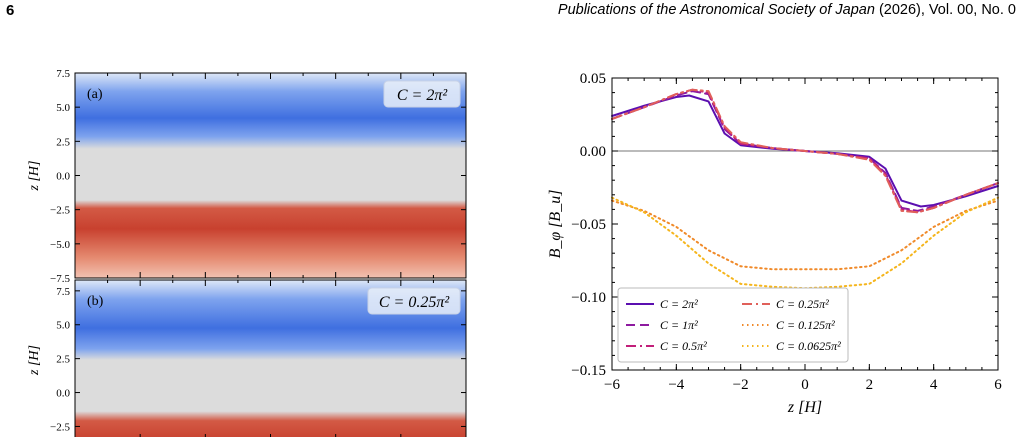 This screenshot has height=437, width=1022. Describe the element at coordinates (805, 385) in the screenshot. I see `x-tick-label: 0` at that location.